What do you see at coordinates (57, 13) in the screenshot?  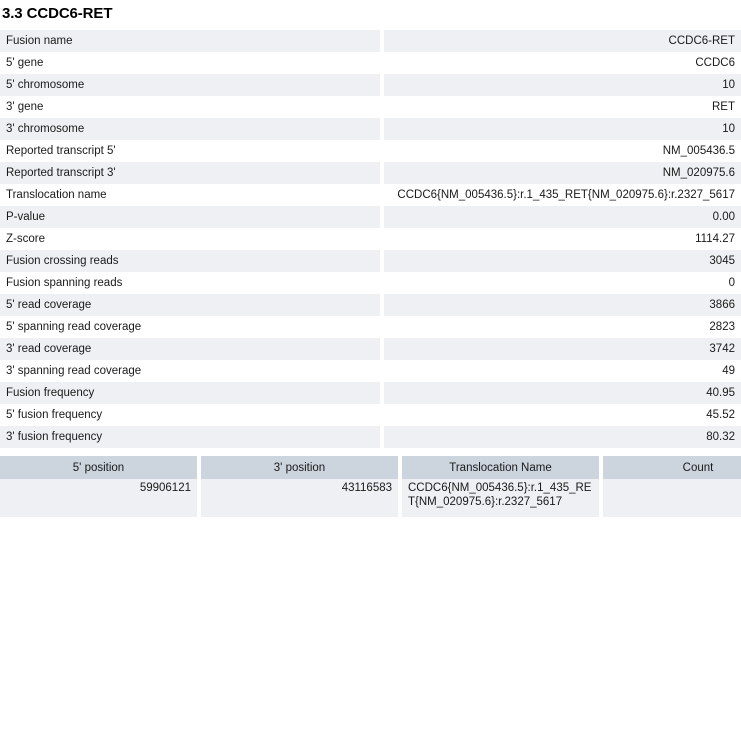 I see `page-title: 3.3 CCDC6-RET` at bounding box center [57, 13].